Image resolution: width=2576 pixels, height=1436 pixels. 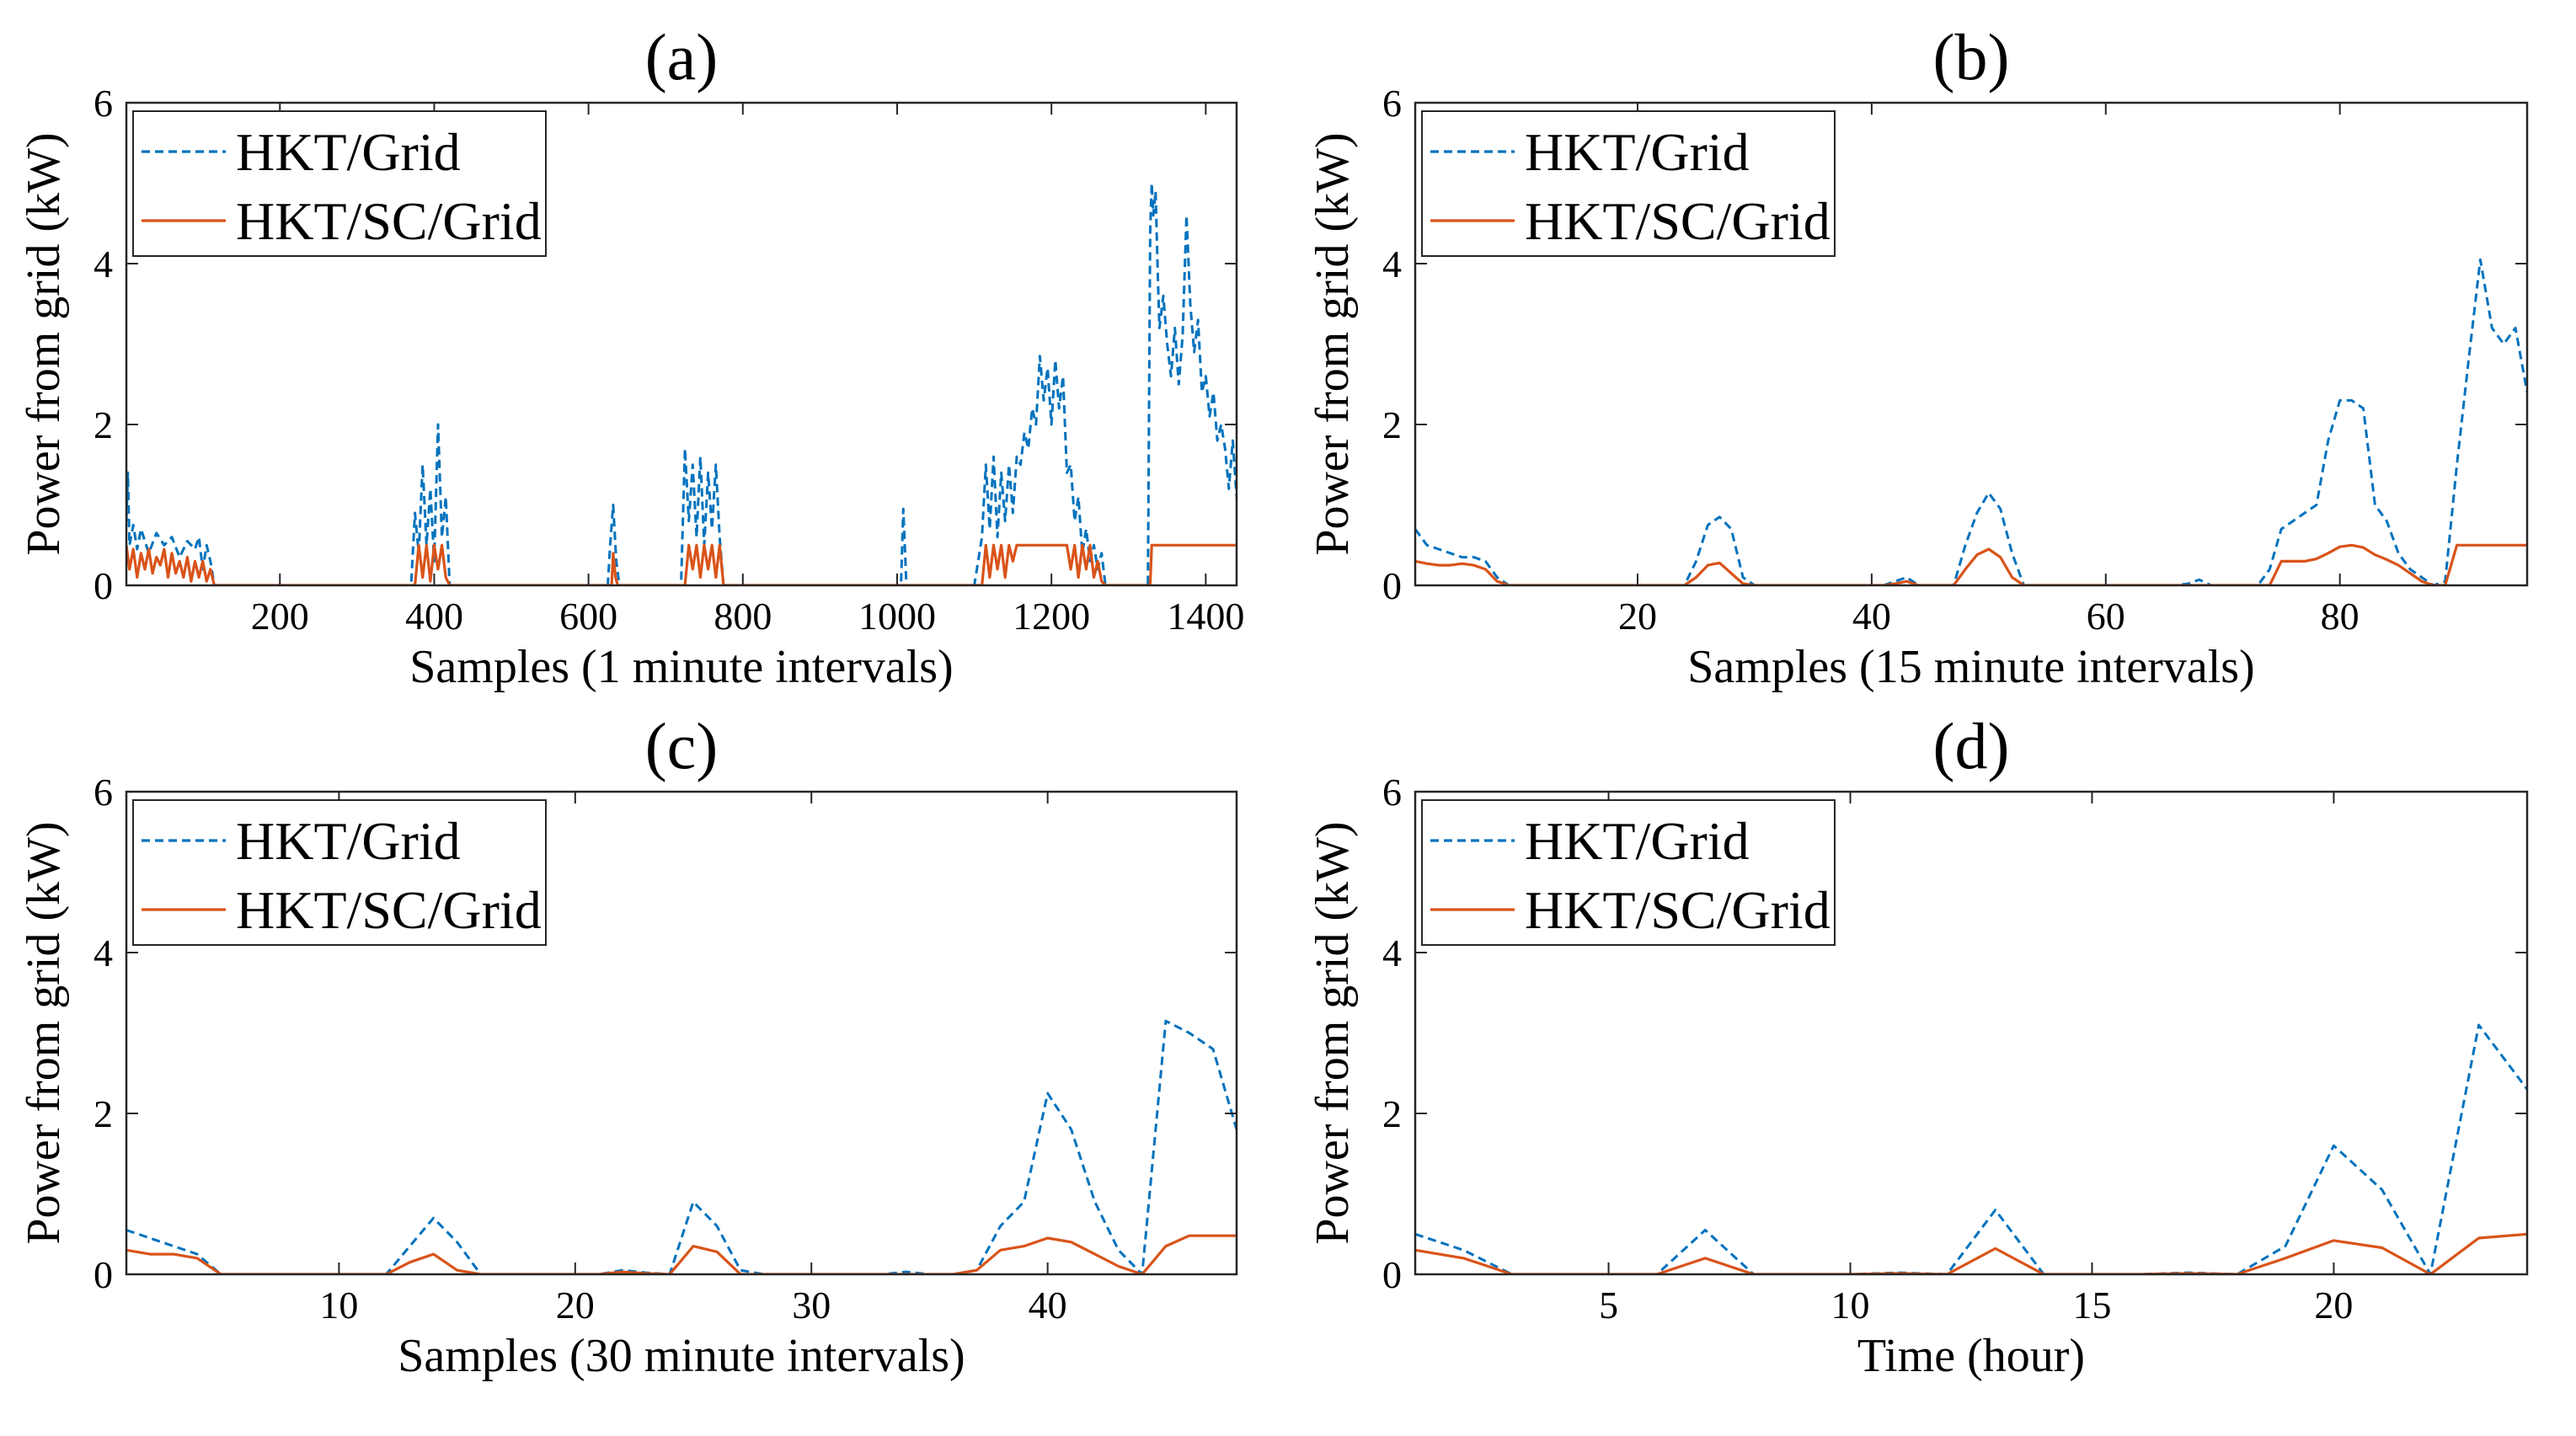 I want to click on x-tick-label: 80, so click(x=2340, y=616).